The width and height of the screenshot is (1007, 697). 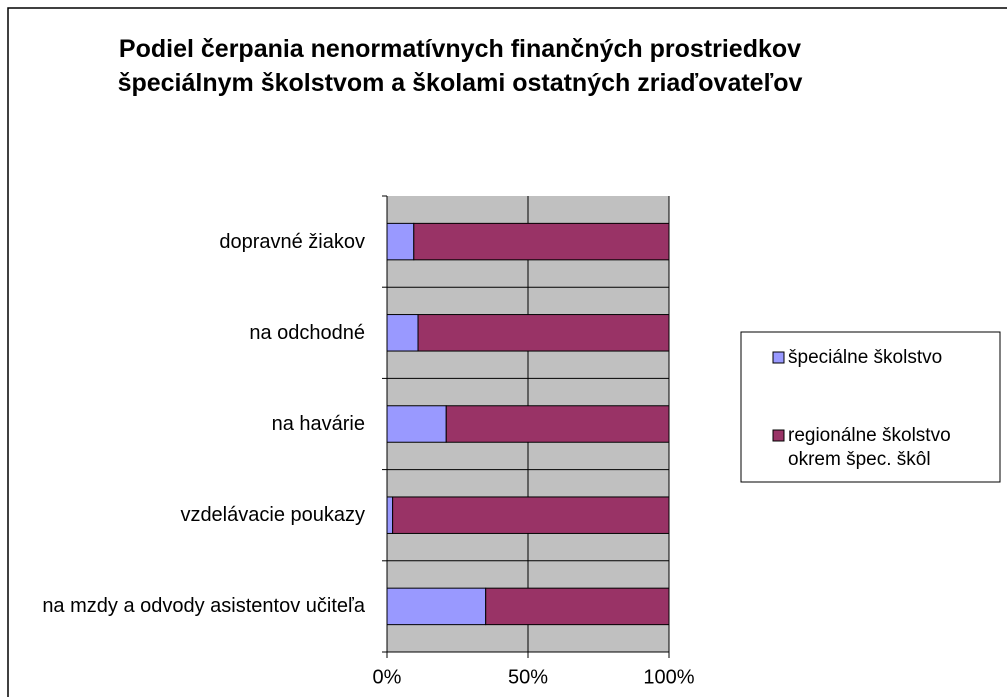 I want to click on legend-label: regionálne školstvo okrem špec. škôl, so click(x=869, y=447).